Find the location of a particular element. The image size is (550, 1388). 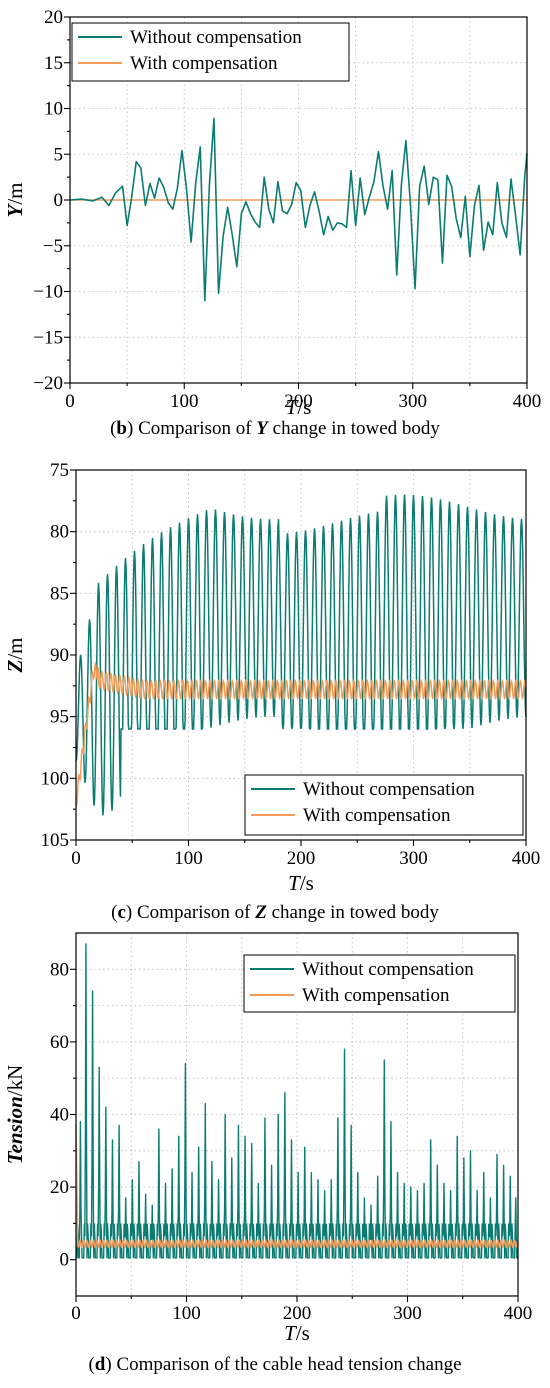

y-tick-label: 100 is located at coordinates (55, 778).